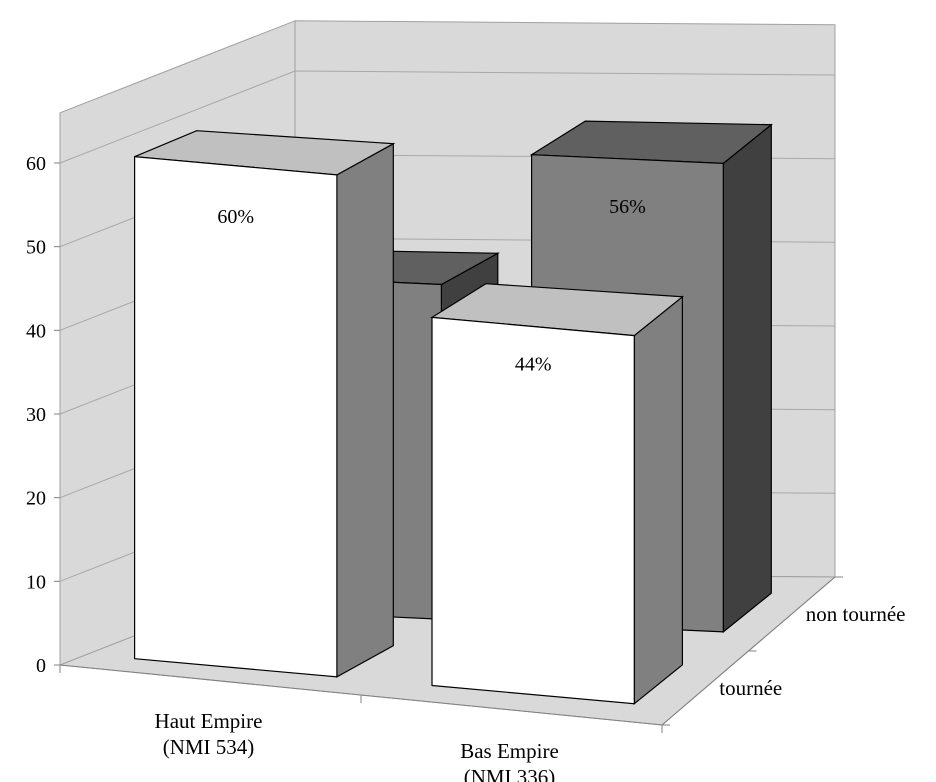  I want to click on data-label: 60%, so click(235, 217).